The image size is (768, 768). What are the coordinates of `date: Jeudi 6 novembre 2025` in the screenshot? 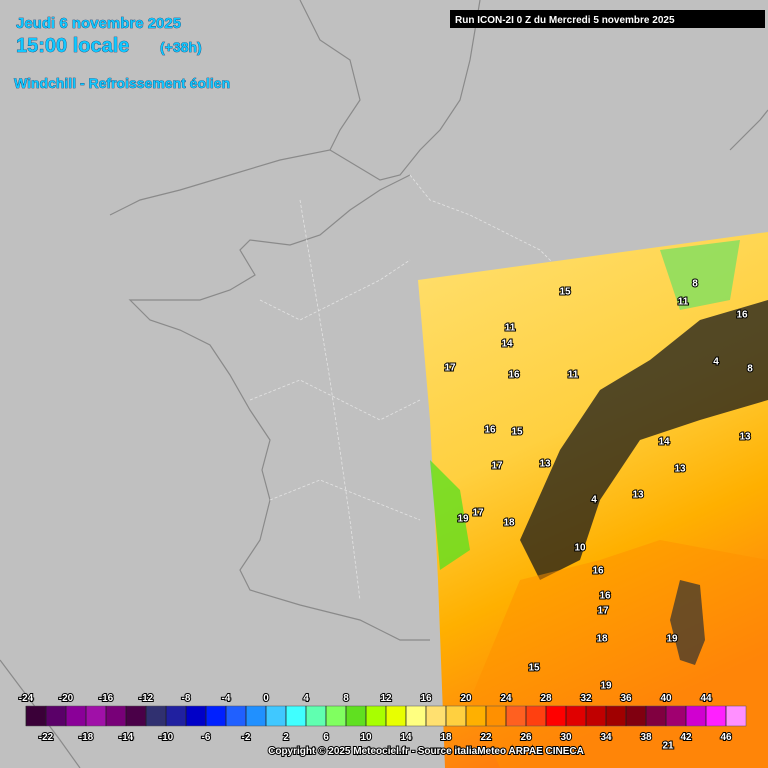 It's located at (98, 23).